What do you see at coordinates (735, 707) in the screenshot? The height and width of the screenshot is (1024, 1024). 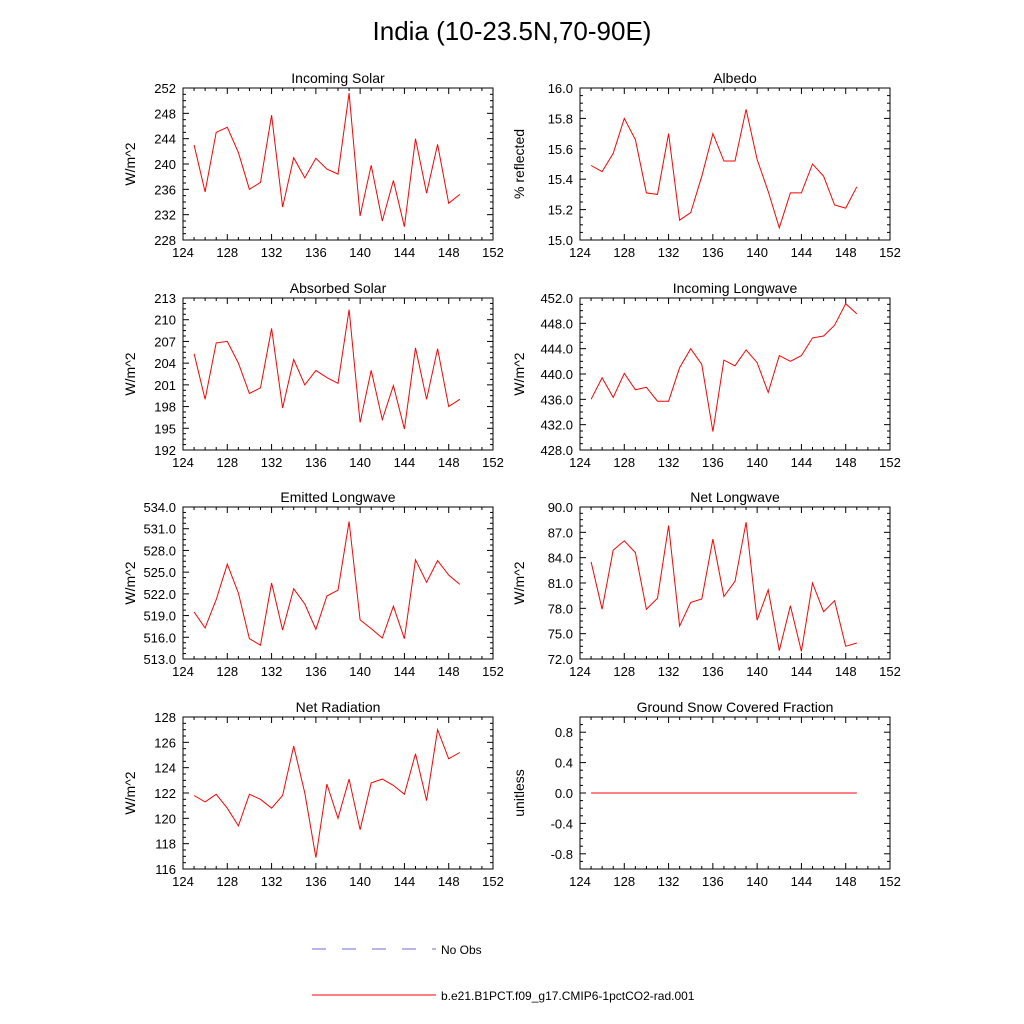 I see `panel-title: Ground Snow Covered Fraction` at bounding box center [735, 707].